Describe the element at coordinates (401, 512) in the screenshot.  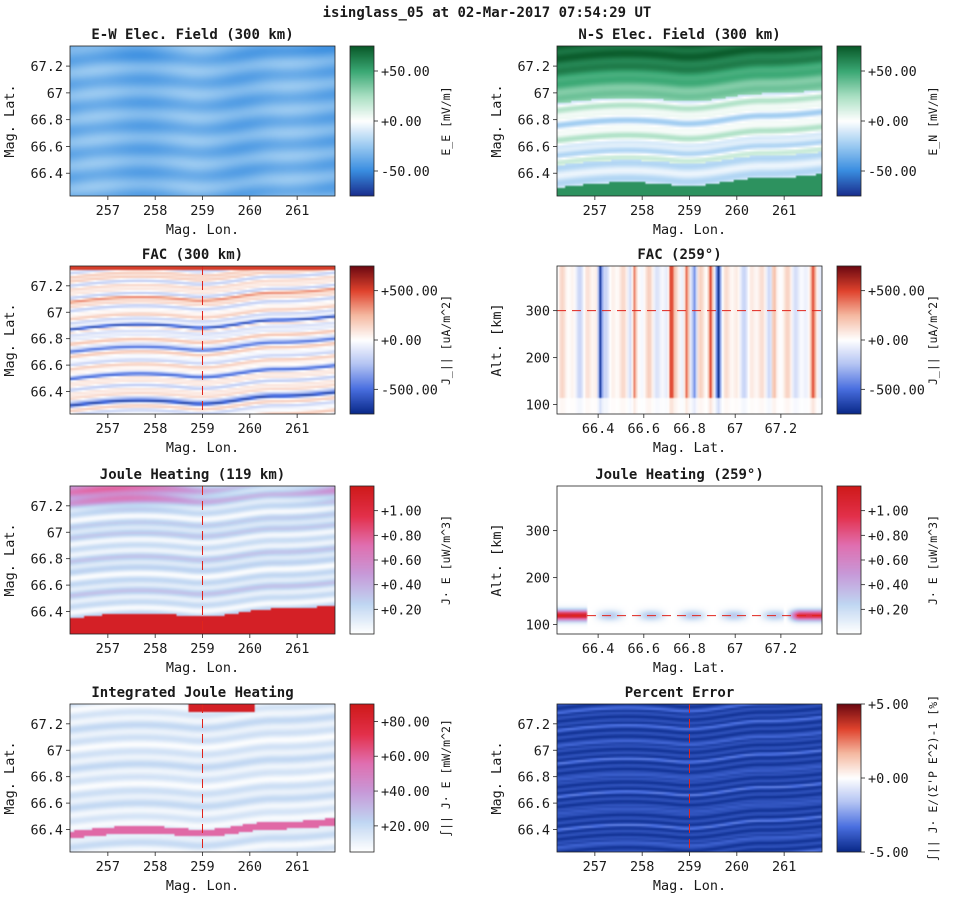
I see `colorbar-tick-label: +1.00` at that location.